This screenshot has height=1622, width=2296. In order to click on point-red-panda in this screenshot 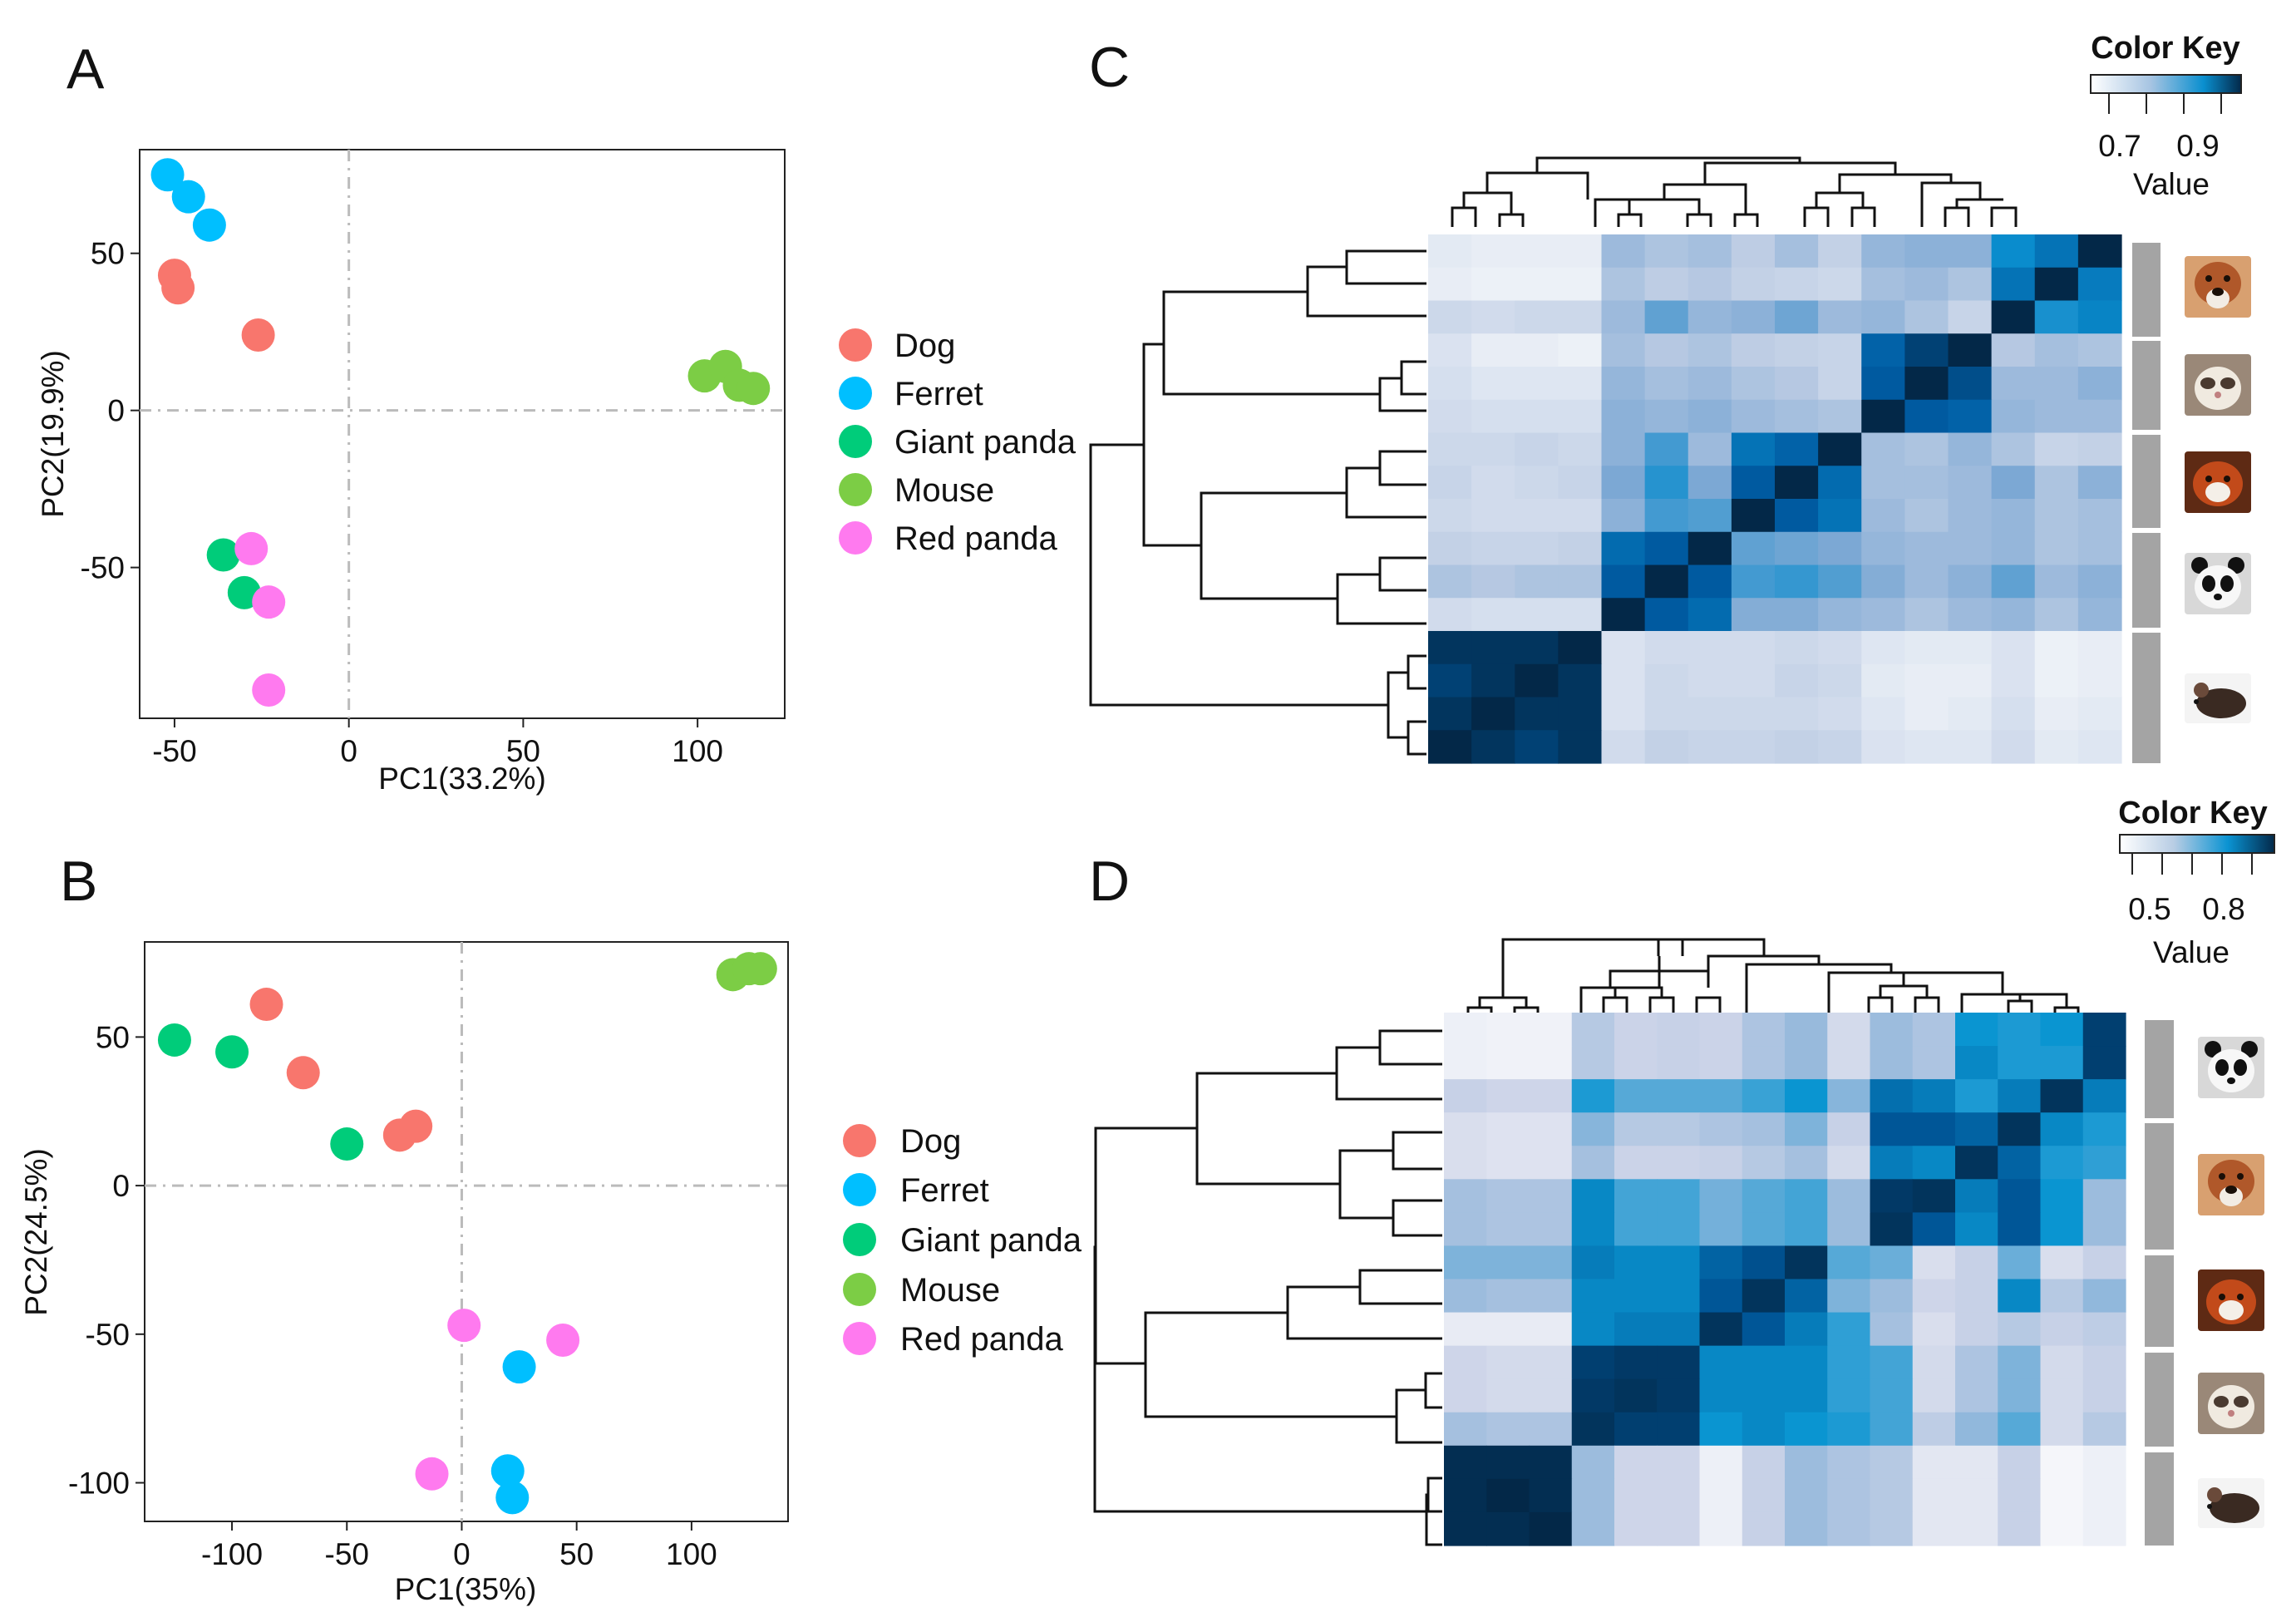, I will do `click(464, 1326)`.